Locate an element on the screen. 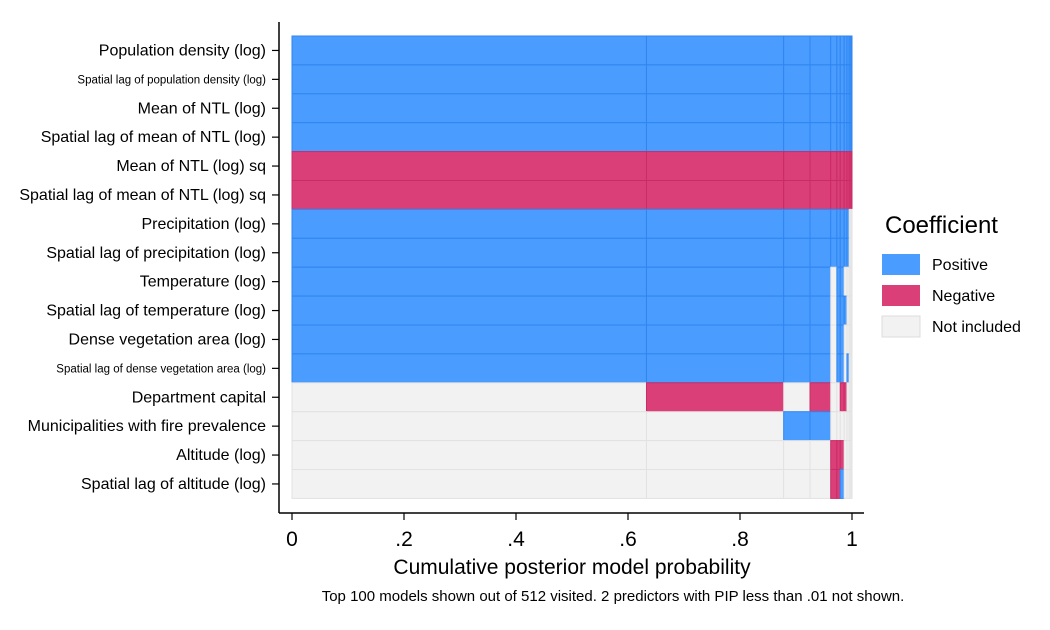  variable-label: Spatial lag of precipitation (log) is located at coordinates (156, 253).